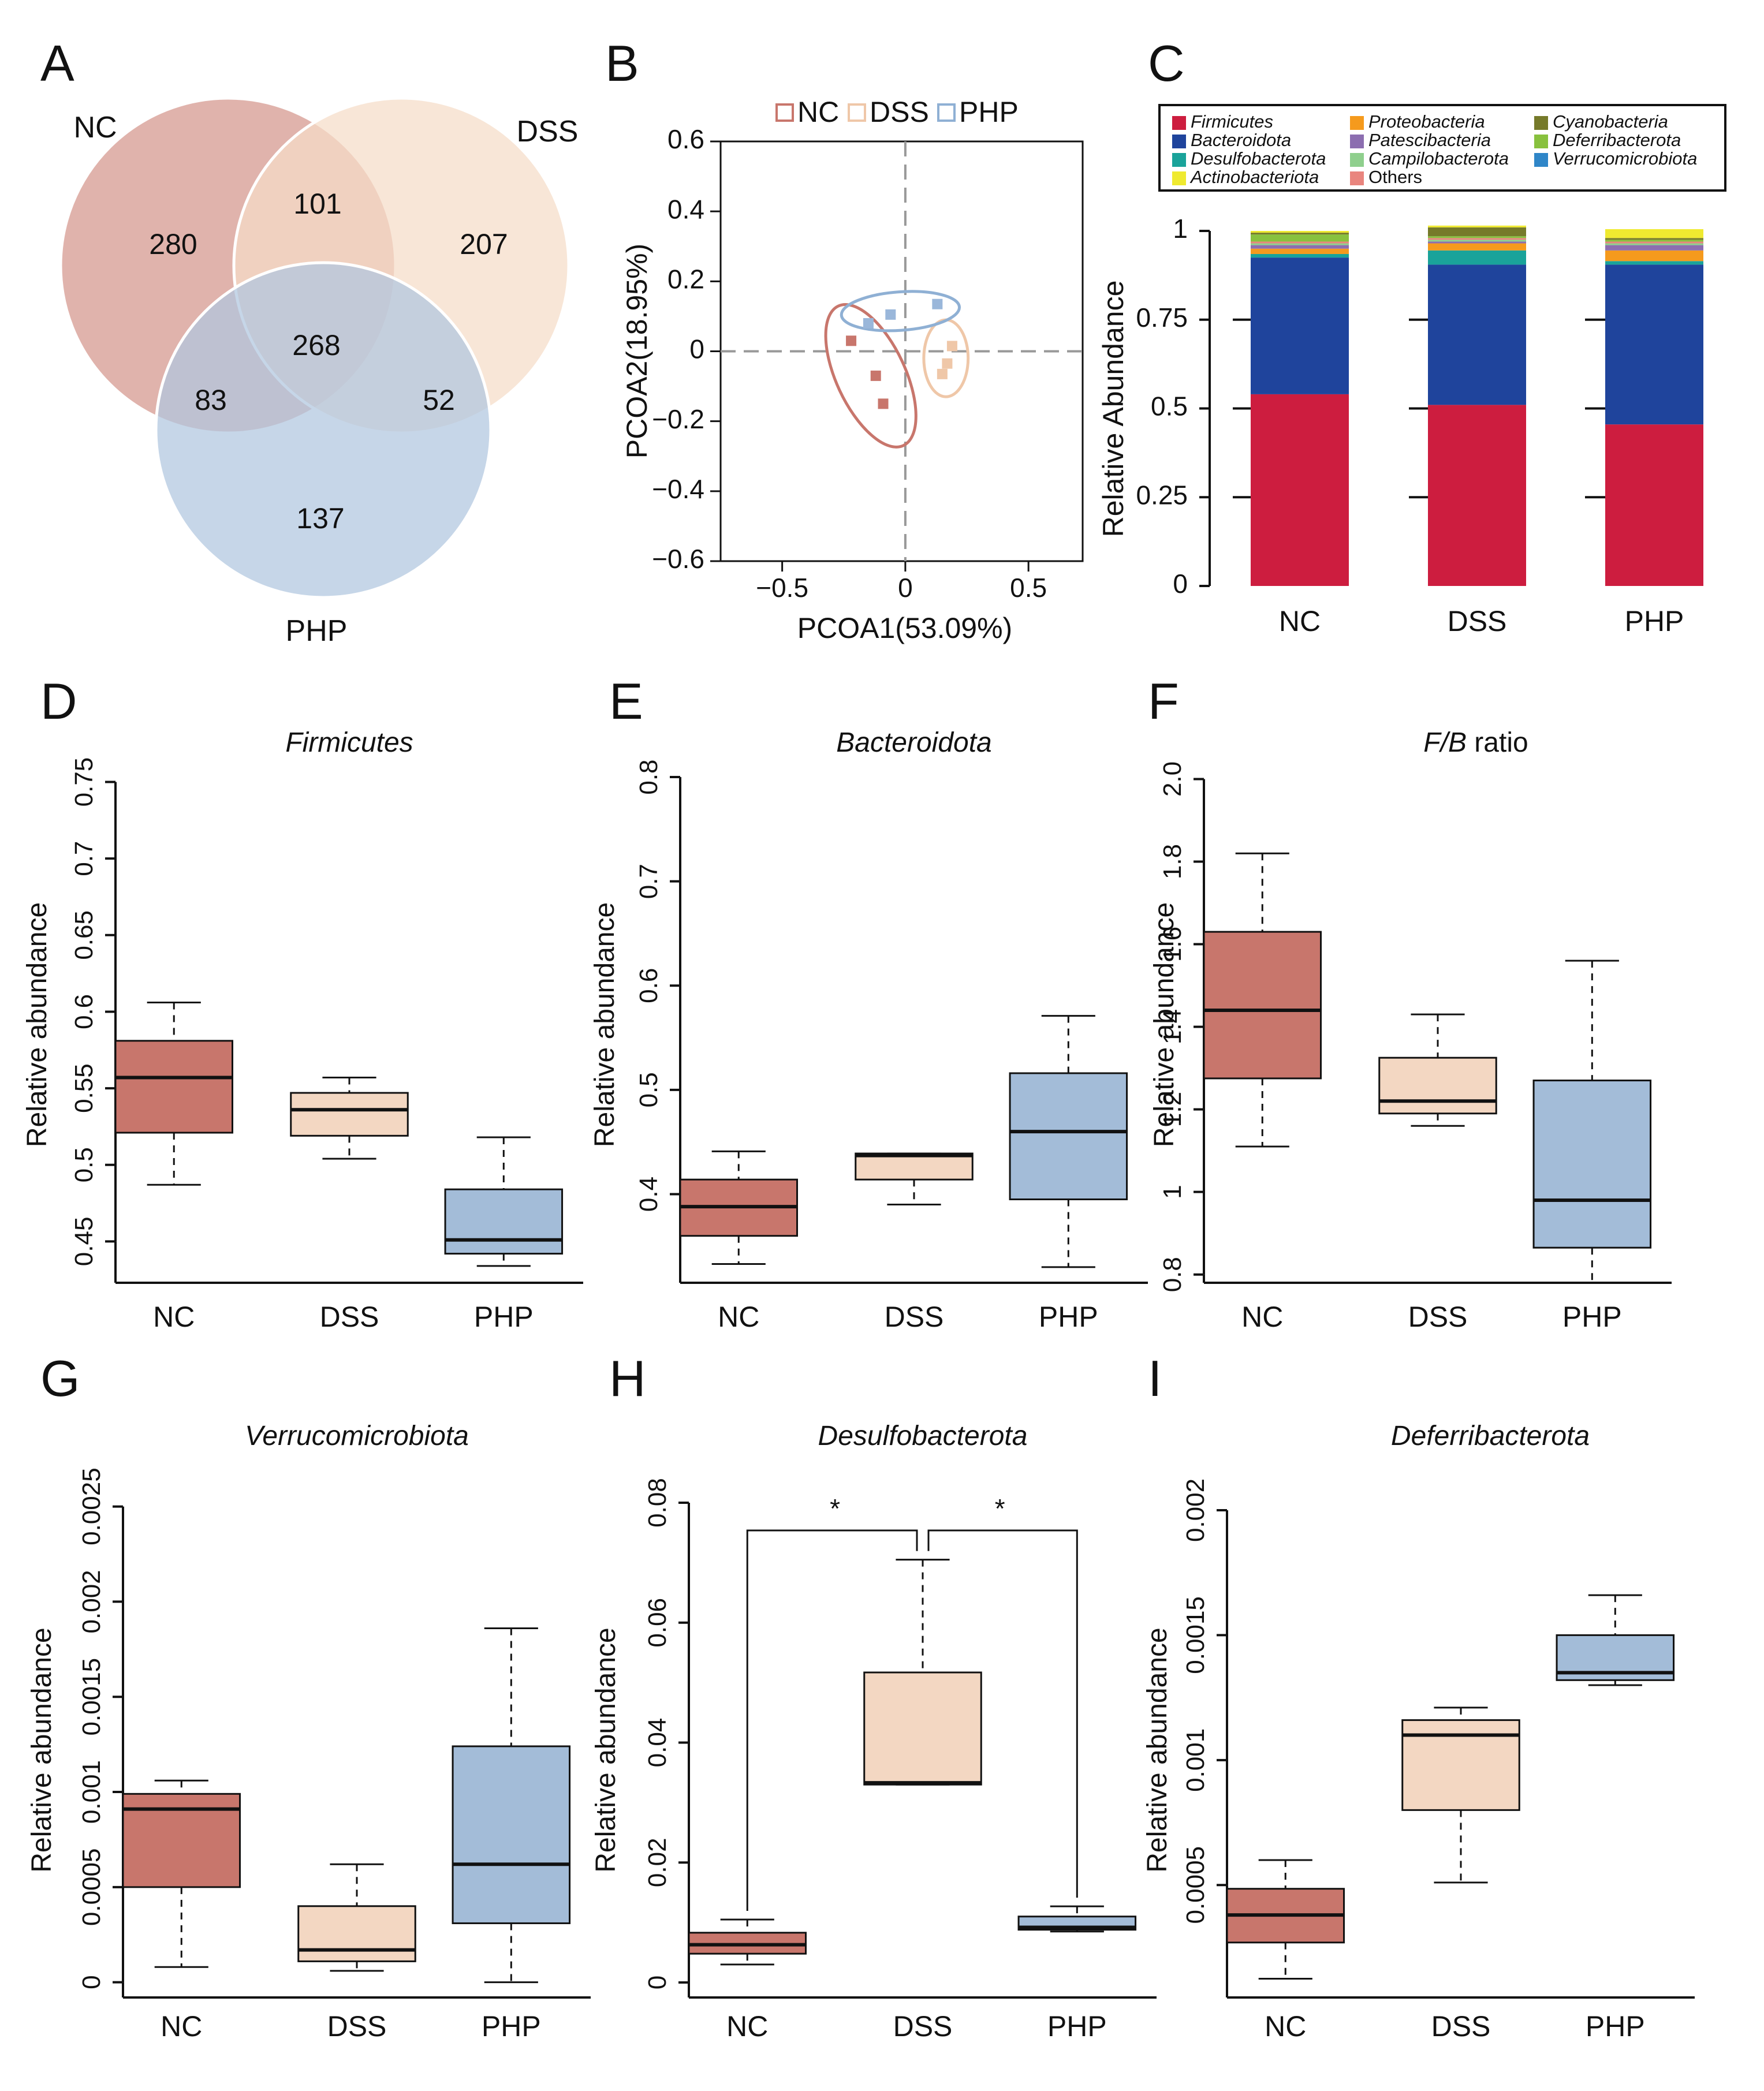 The height and width of the screenshot is (2091, 1764). What do you see at coordinates (317, 204) in the screenshot?
I see `venn-count-nc-dss: 101` at bounding box center [317, 204].